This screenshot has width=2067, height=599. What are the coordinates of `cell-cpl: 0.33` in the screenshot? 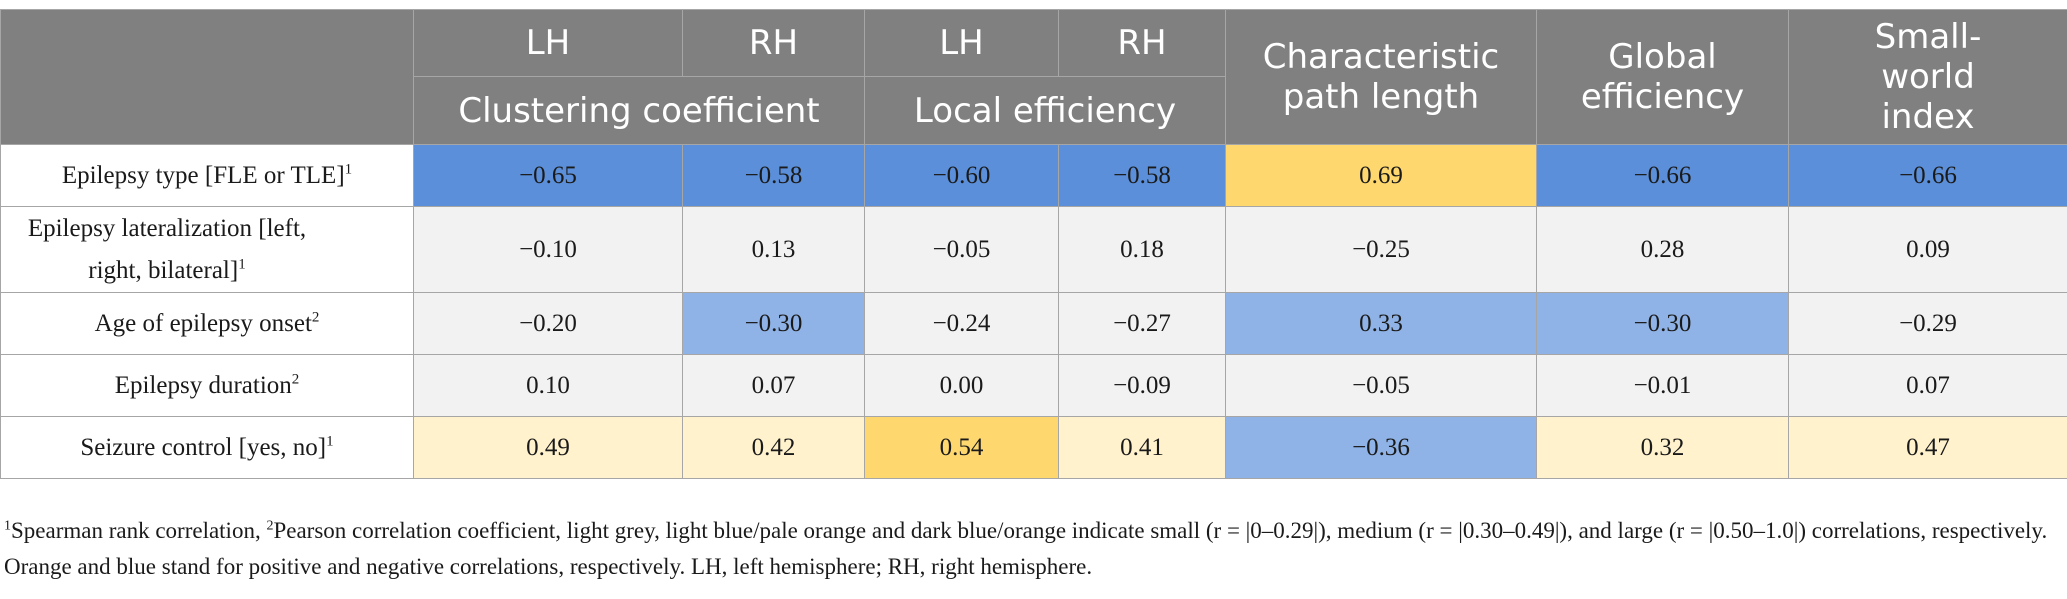 It's located at (1381, 323).